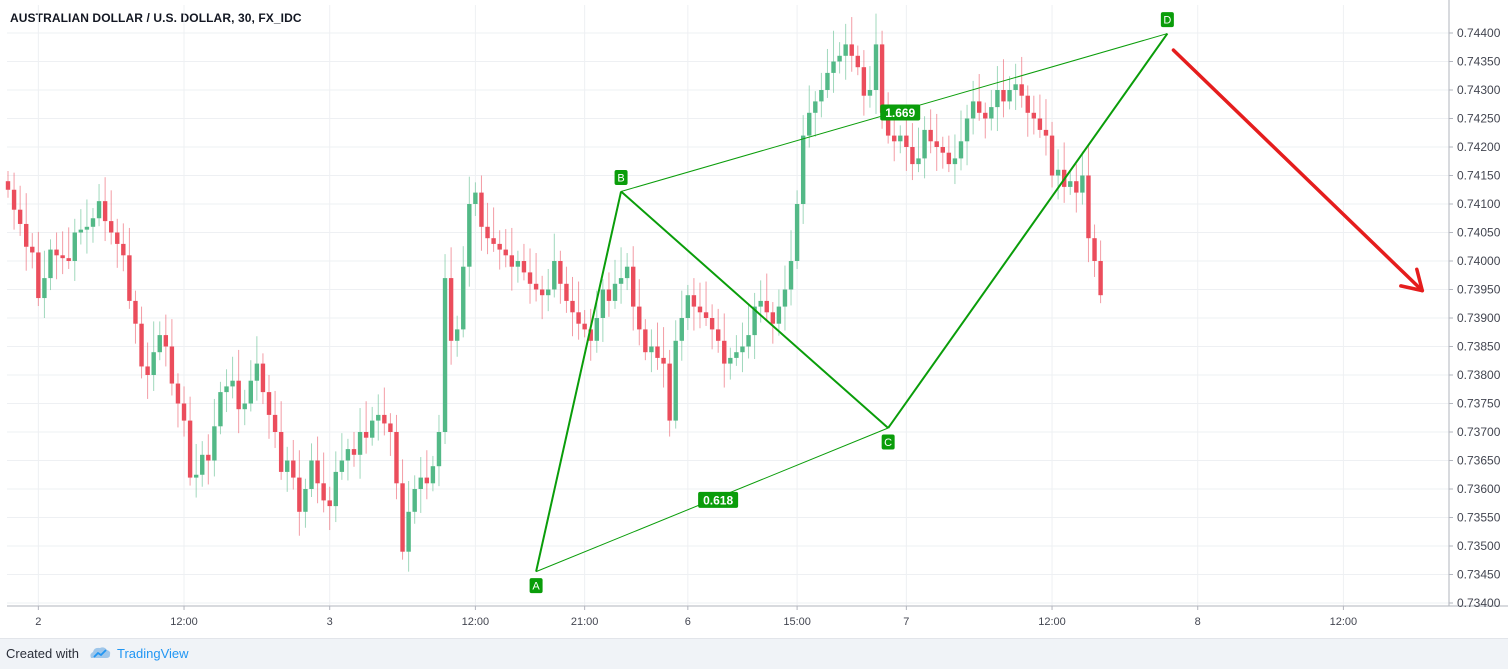 Image resolution: width=1508 pixels, height=669 pixels. Describe the element at coordinates (1412, 280) in the screenshot. I see `trend-arrow-head` at that location.